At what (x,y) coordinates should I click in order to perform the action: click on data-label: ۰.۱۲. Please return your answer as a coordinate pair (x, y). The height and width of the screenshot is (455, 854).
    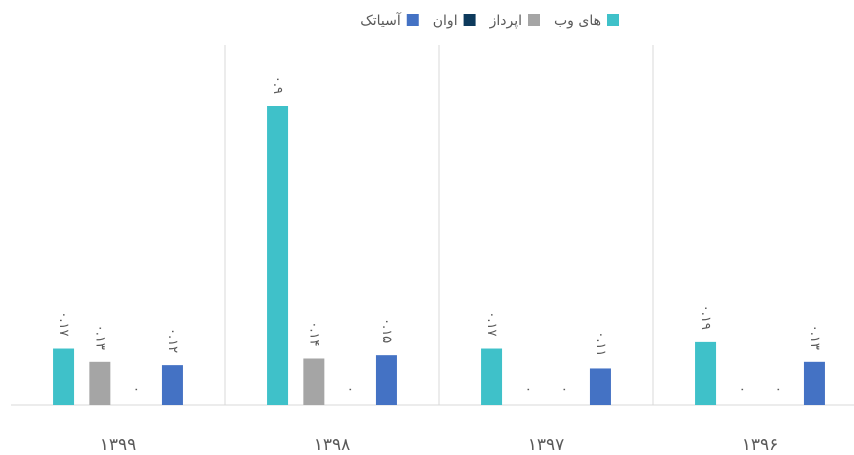
    Looking at the image, I should click on (172, 340).